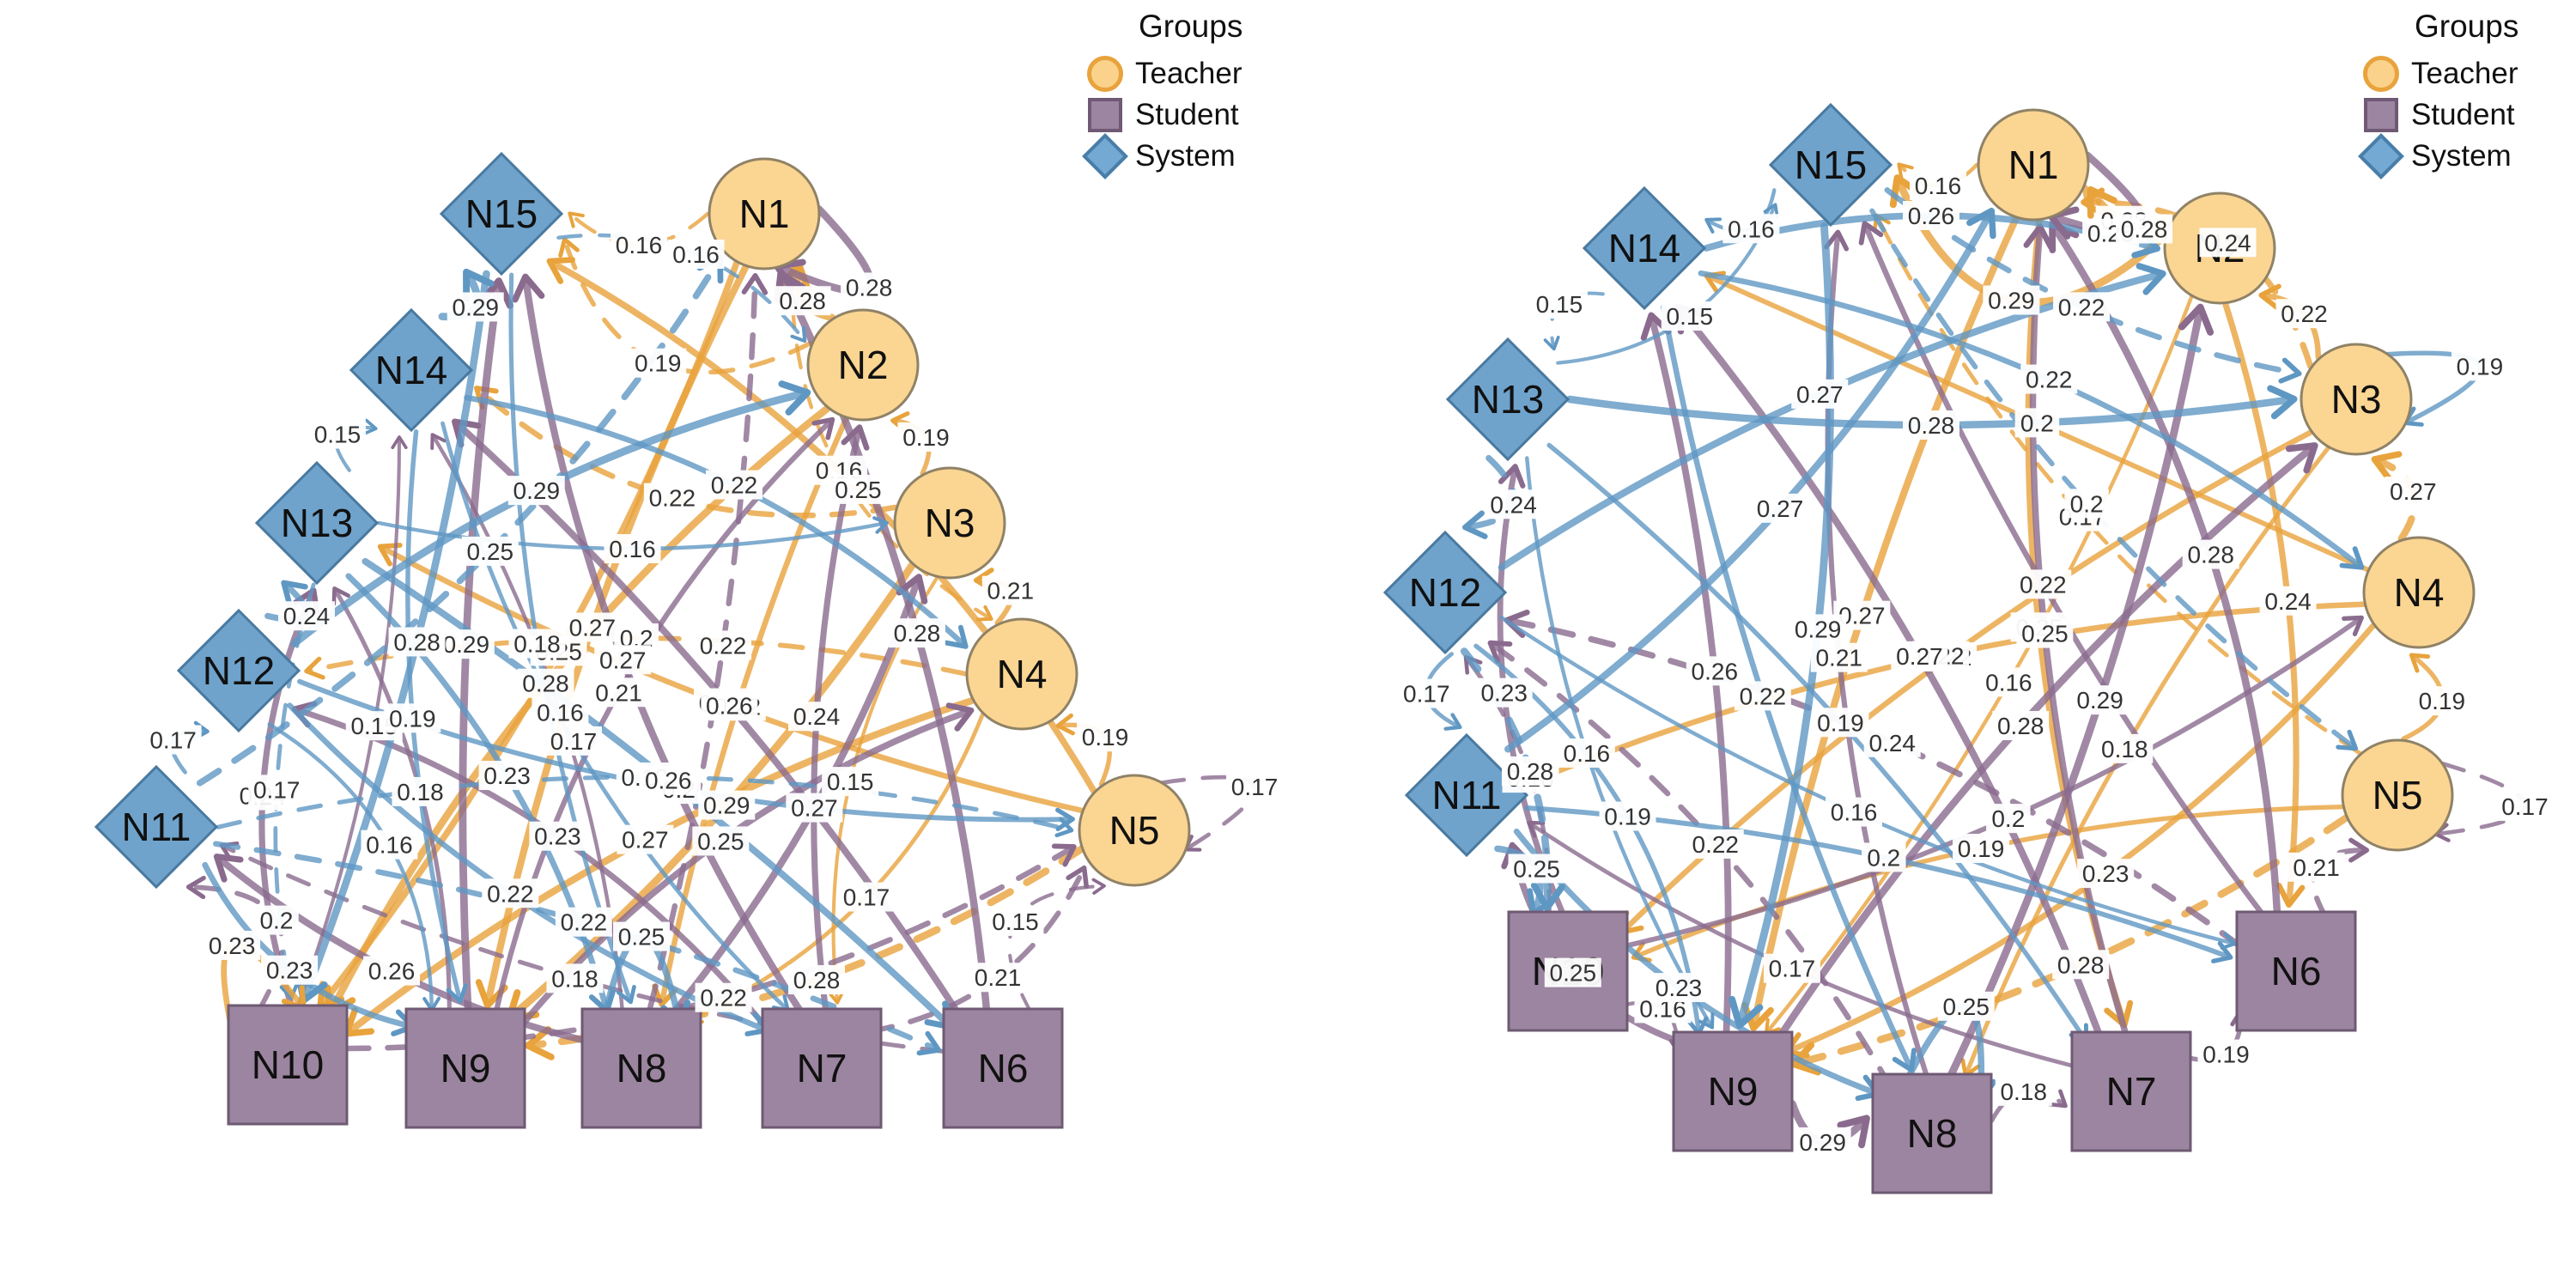 This screenshot has height=1288, width=2576. I want to click on legend-item-system: System, so click(2462, 156).